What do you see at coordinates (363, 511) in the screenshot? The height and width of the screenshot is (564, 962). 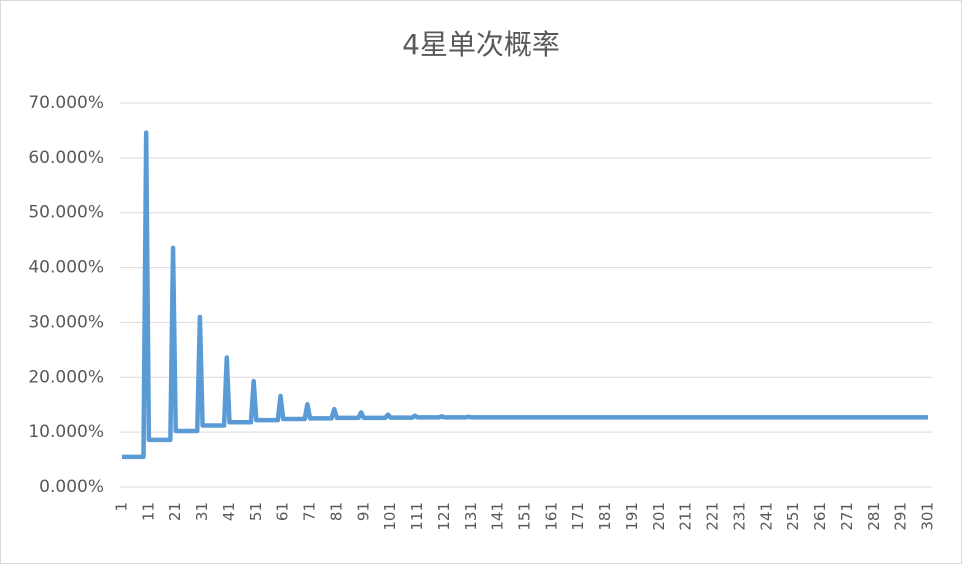 I see `x-tick-label: 91` at bounding box center [363, 511].